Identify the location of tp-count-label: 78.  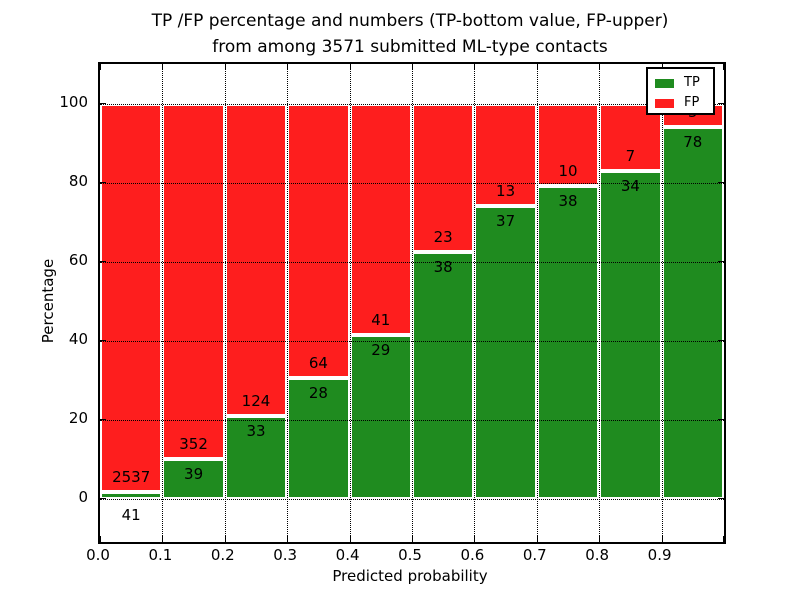
(693, 142).